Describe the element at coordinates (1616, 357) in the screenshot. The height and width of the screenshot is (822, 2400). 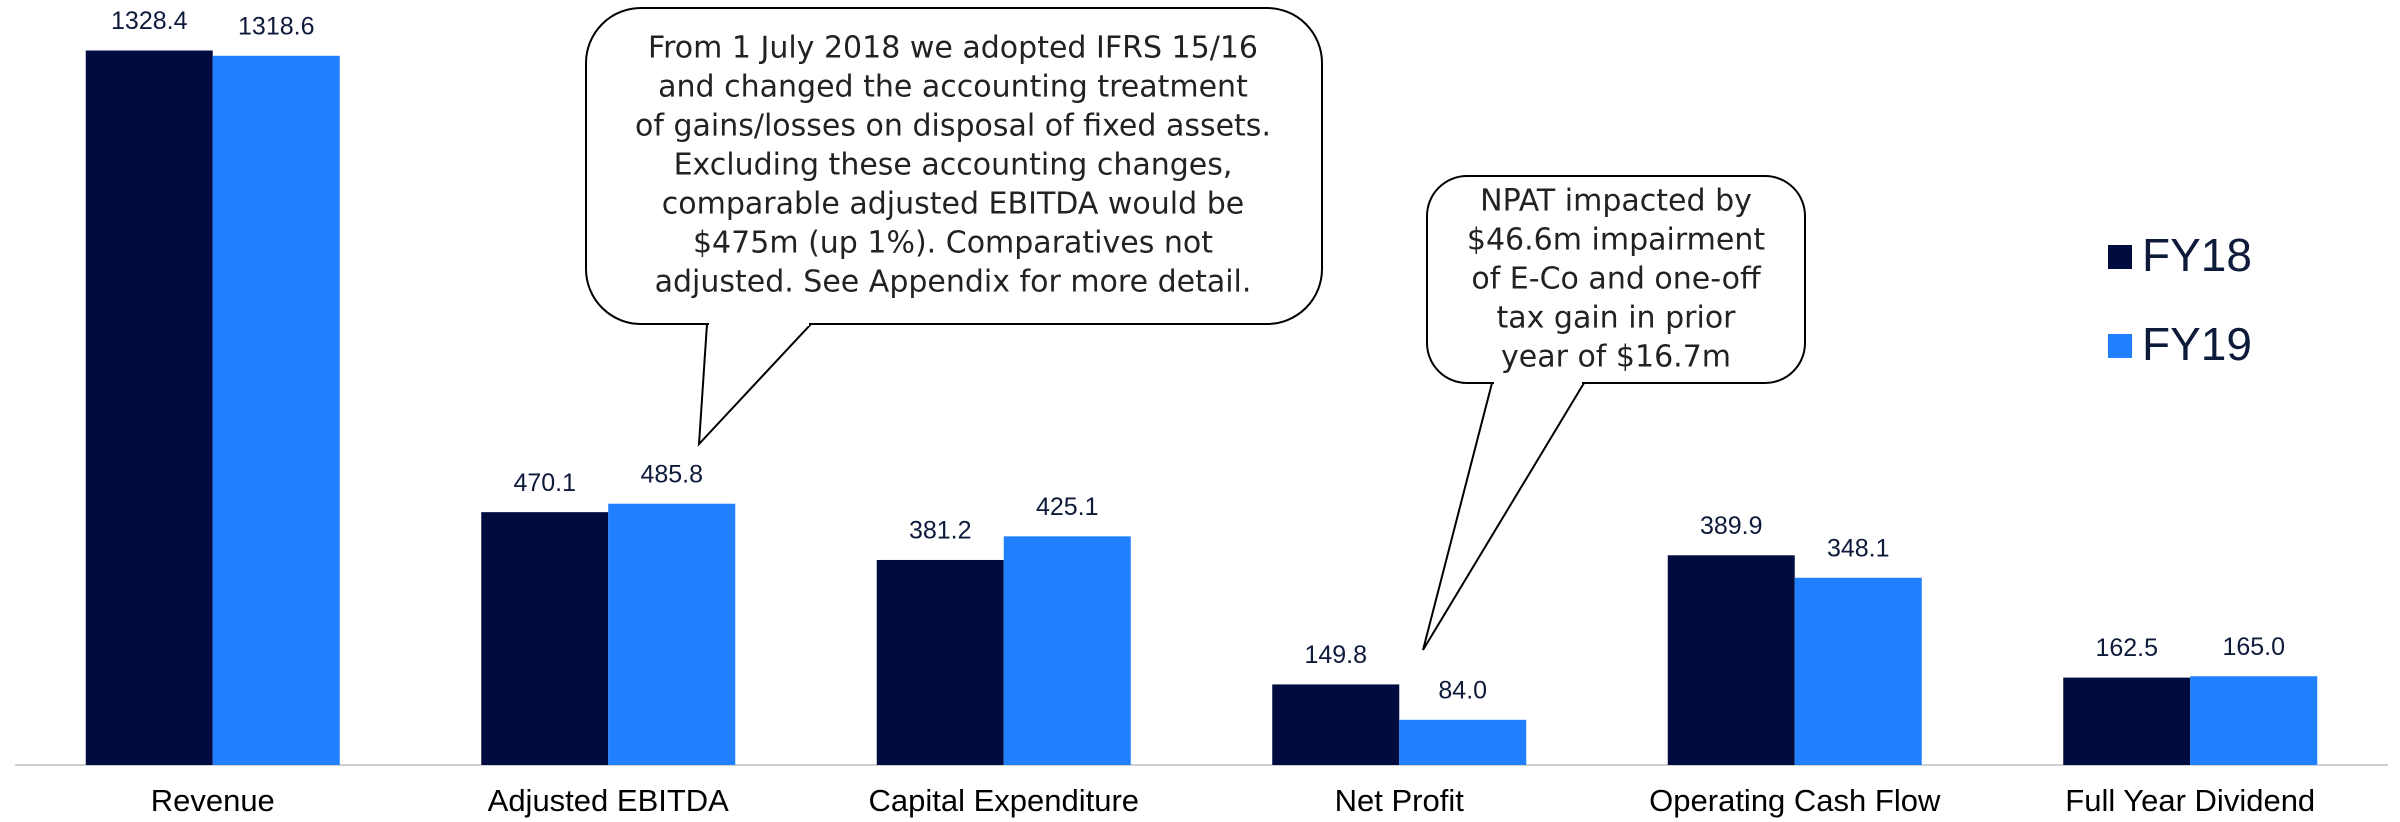
I see `annotation-line: year of $16.7m` at that location.